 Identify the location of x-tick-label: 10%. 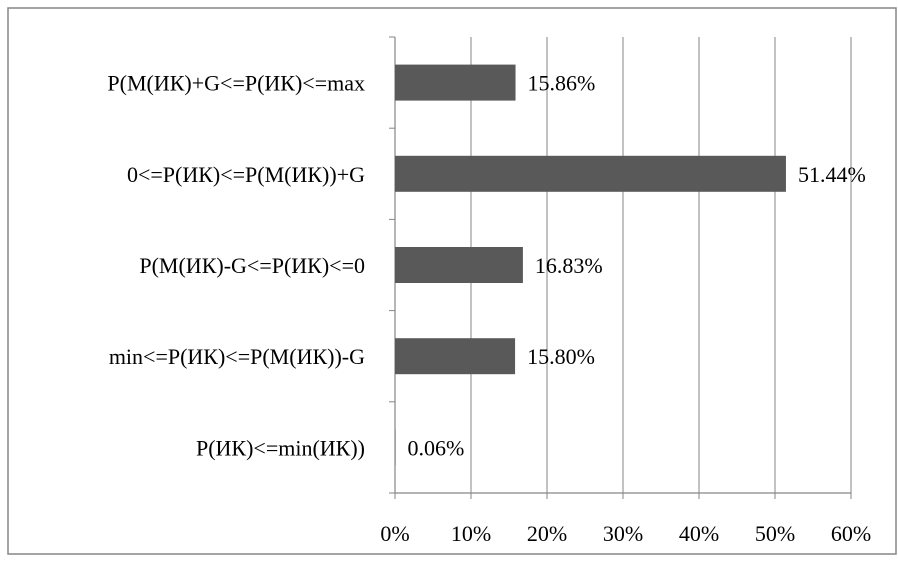
(471, 533).